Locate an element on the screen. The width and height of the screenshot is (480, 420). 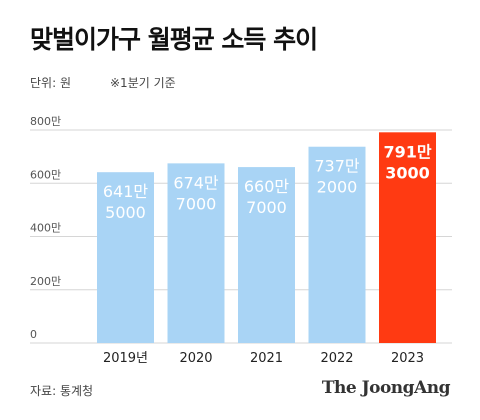
bar-value-label: 3000 is located at coordinates (407, 172).